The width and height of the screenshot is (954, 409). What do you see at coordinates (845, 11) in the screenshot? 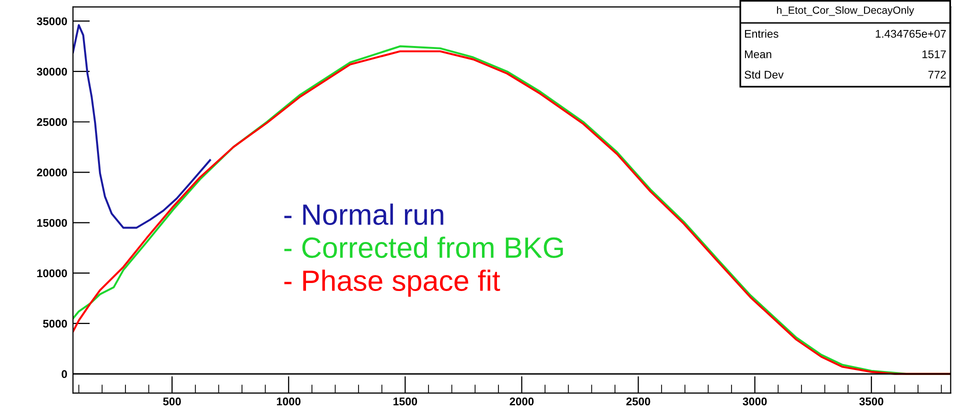
I see `annotation: h_Etot_Cor_Slow_DecayOnly` at bounding box center [845, 11].